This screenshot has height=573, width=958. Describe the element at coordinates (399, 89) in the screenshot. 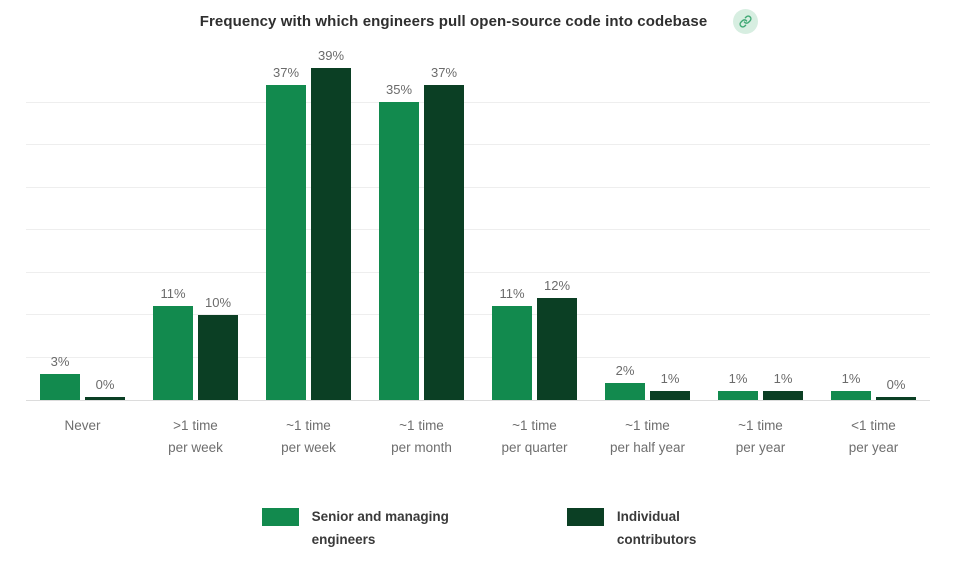

I see `value-label: 35%` at that location.